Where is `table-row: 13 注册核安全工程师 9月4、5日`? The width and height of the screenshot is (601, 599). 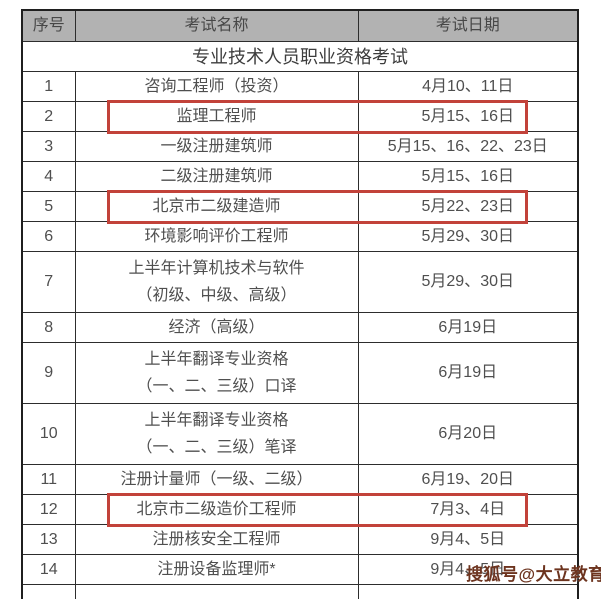
table-row: 13 注册核安全工程师 9月4、5日 is located at coordinates (300, 539).